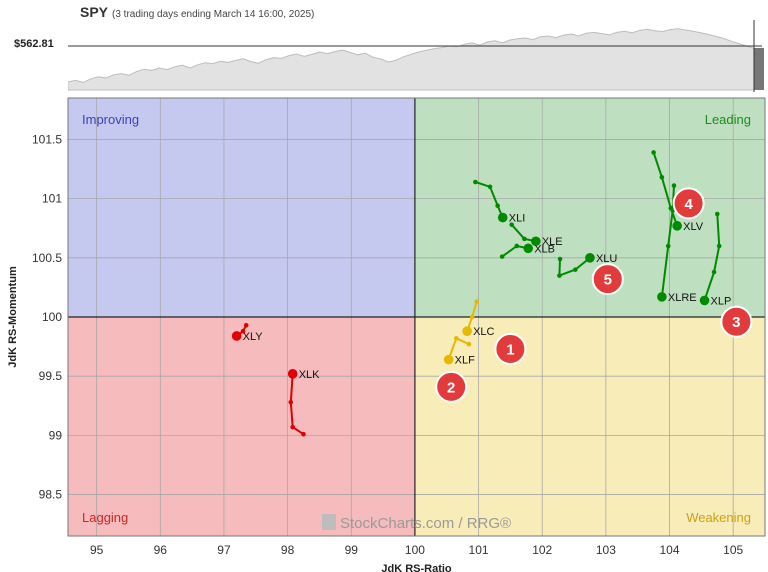 The width and height of the screenshot is (768, 572). I want to click on head-point-xlf, so click(448, 359).